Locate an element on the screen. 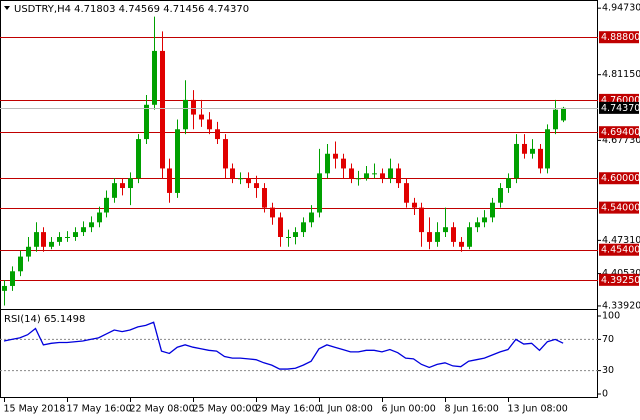  y-tick-label: 4.81150 is located at coordinates (621, 74).